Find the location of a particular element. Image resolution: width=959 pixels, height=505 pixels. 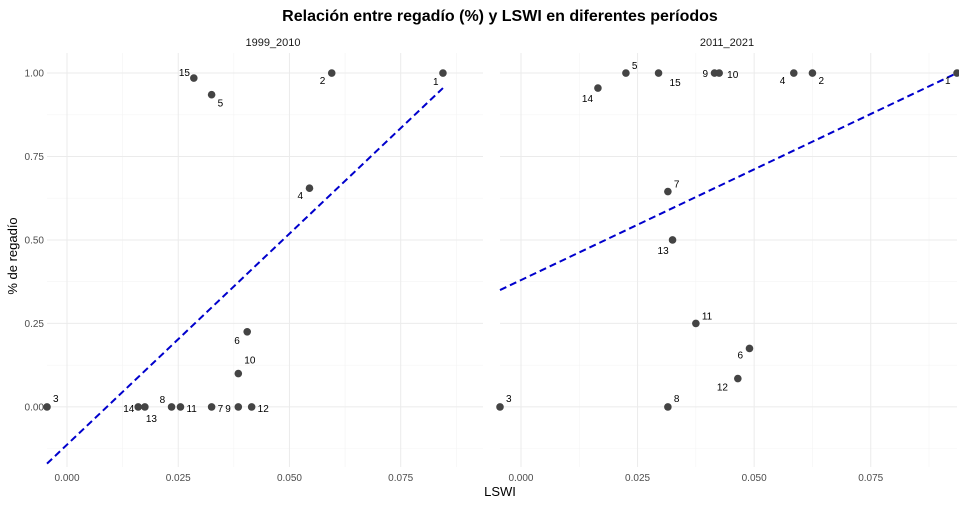

panel-strip-label: 2011_2021 is located at coordinates (727, 43).